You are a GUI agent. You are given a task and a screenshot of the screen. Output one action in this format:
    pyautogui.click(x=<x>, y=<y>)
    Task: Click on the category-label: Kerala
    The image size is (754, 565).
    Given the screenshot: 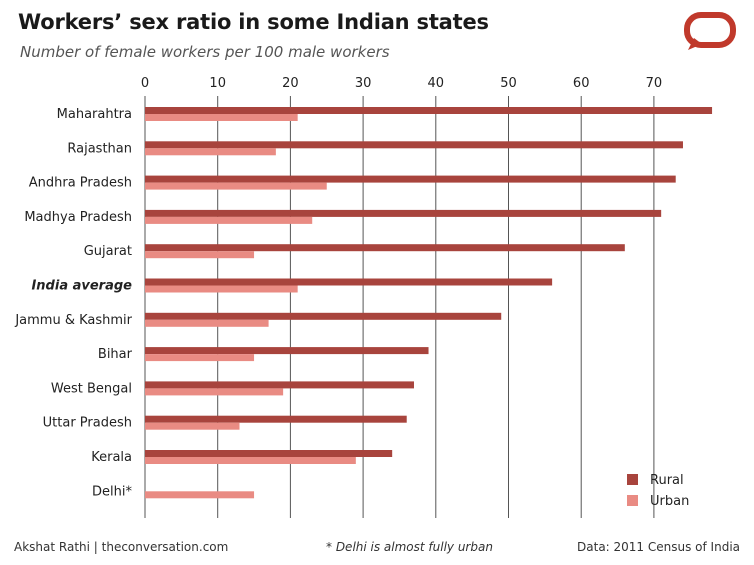 What is the action you would take?
    pyautogui.click(x=111, y=457)
    